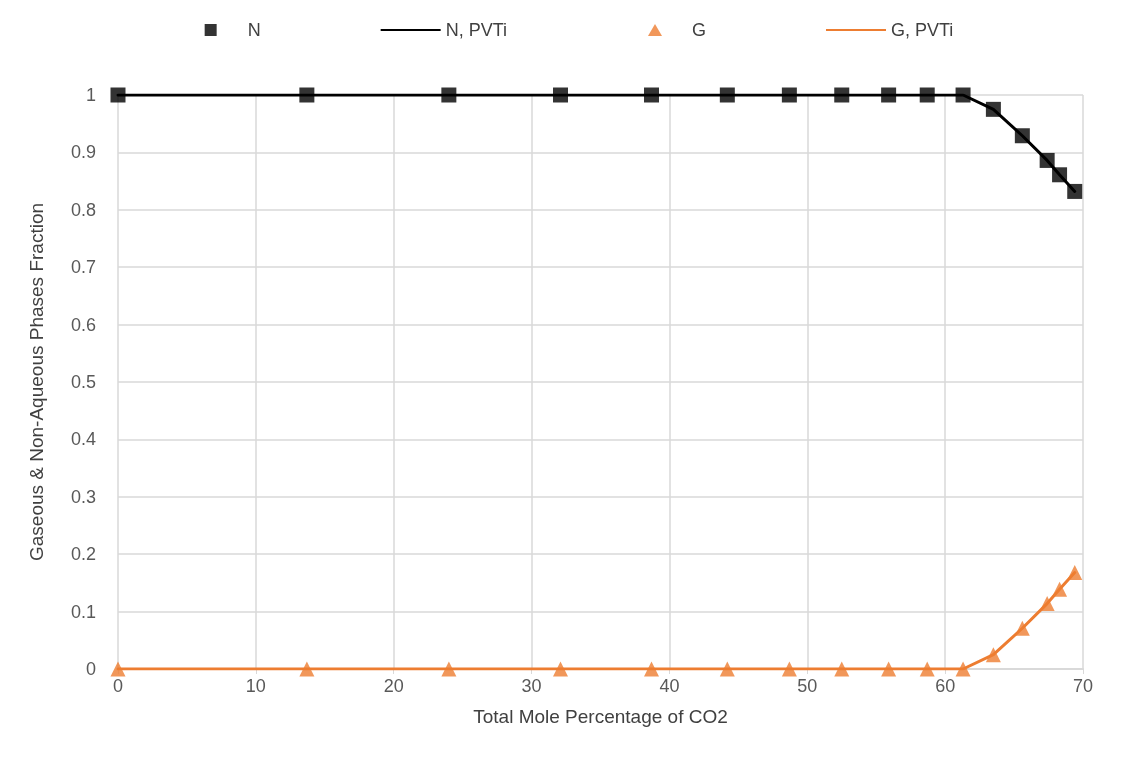 This screenshot has height=759, width=1136. Describe the element at coordinates (36, 382) in the screenshot. I see `y-axis-title: Gaseous & Non-Aqueous Phases Fraction` at that location.